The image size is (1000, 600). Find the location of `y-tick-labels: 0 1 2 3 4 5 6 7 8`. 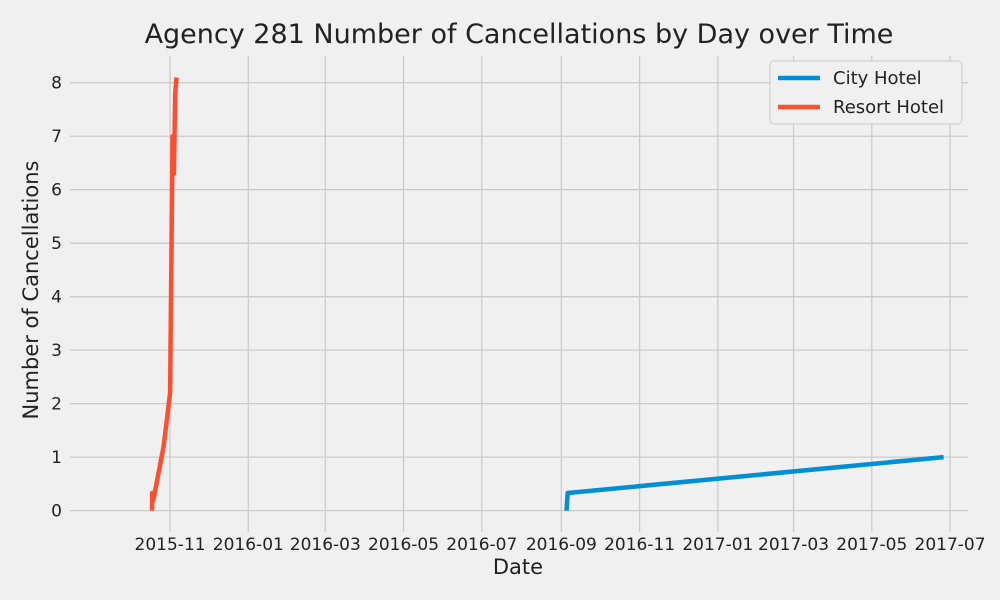

y-tick-labels: 0 1 2 3 4 5 6 7 8 is located at coordinates (56, 298).